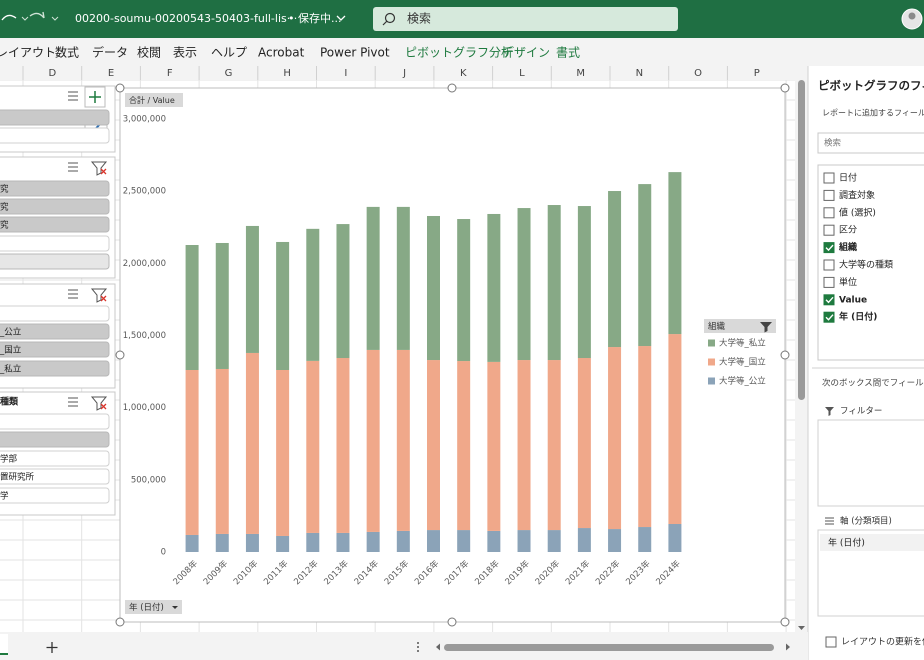 This screenshot has height=660, width=924. What do you see at coordinates (52, 647) in the screenshot?
I see `add-sheet-button` at bounding box center [52, 647].